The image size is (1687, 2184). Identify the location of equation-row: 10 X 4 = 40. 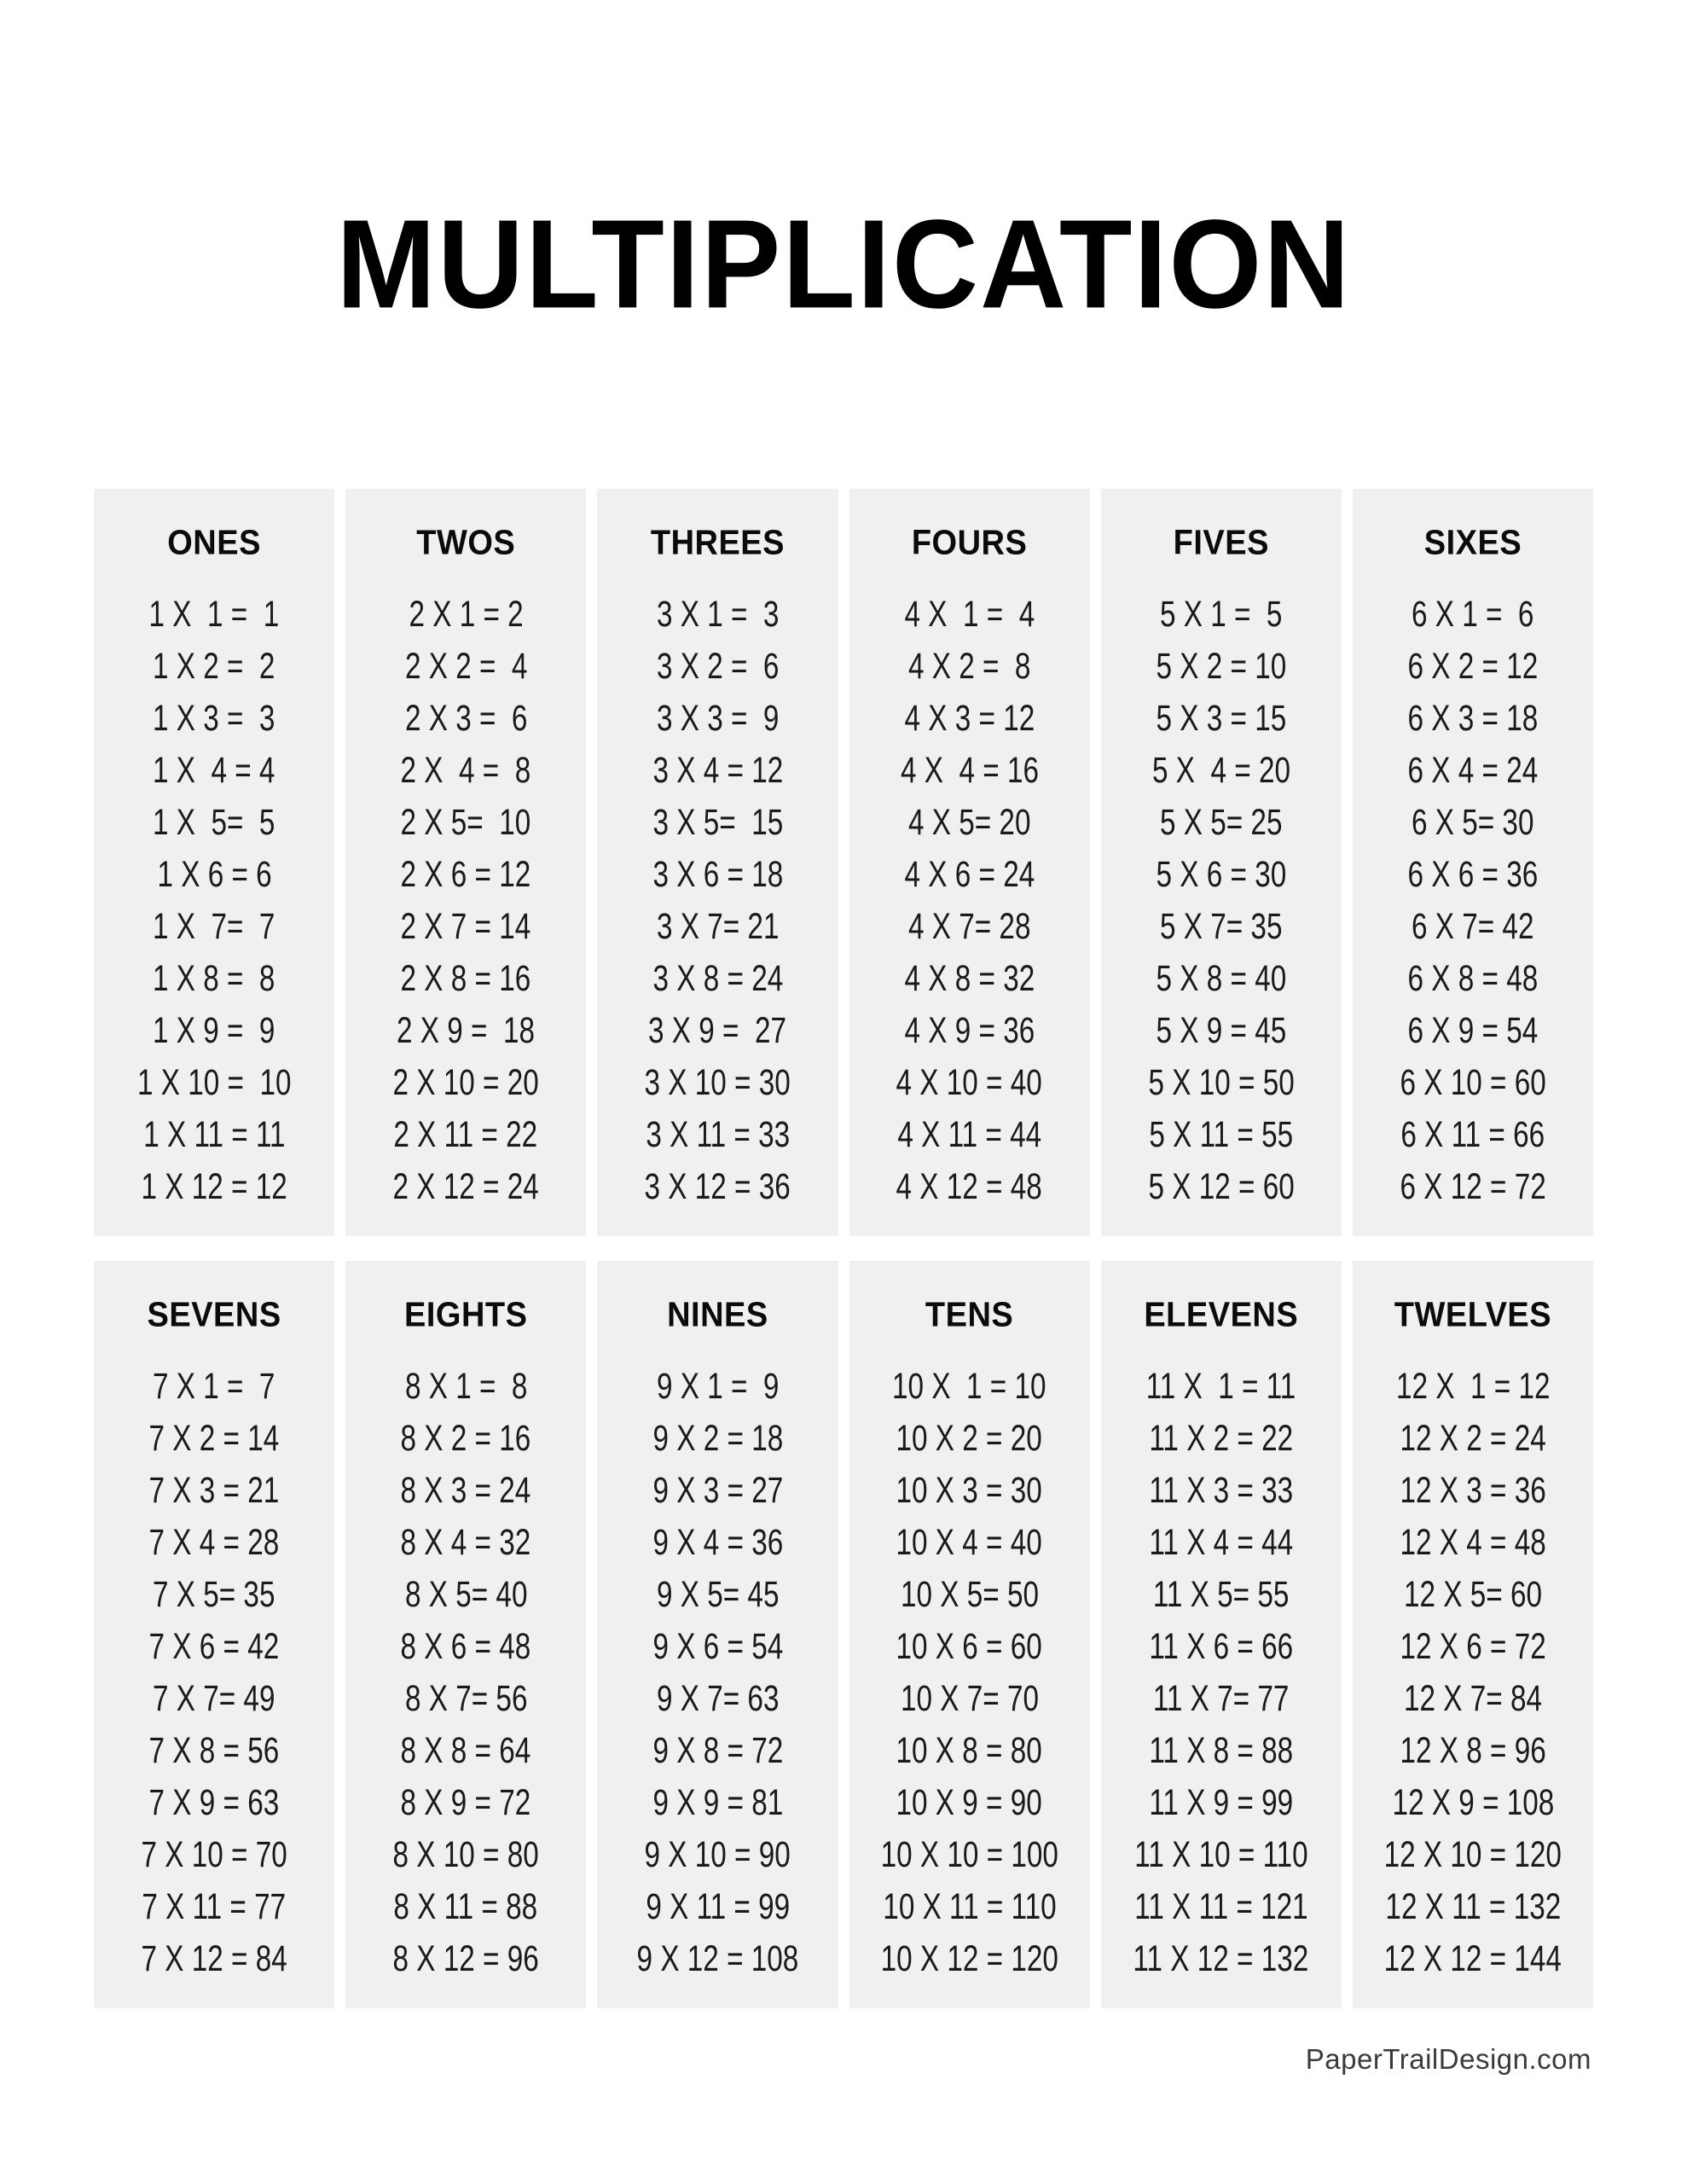
(969, 1542).